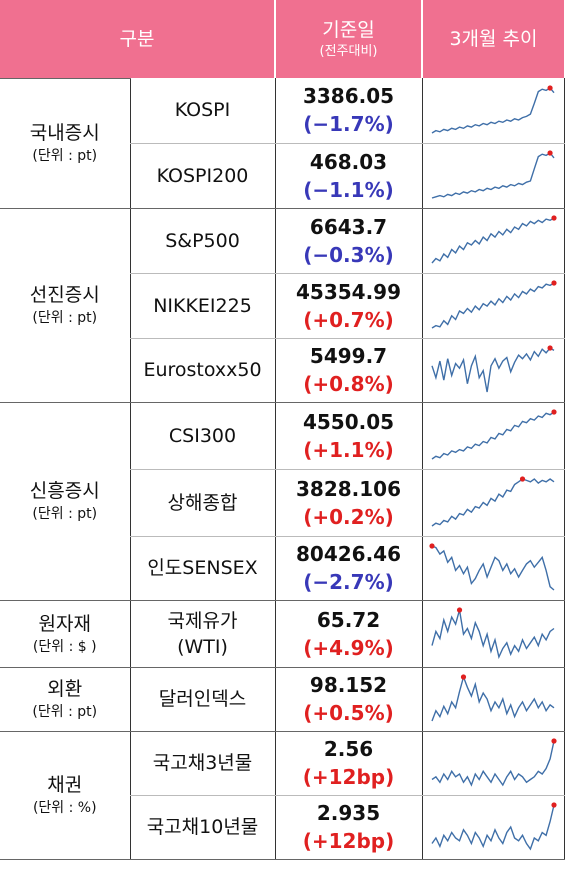 The image size is (580, 874). What do you see at coordinates (348, 516) in the screenshot?
I see `weekly-change: (+0.2%)` at bounding box center [348, 516].